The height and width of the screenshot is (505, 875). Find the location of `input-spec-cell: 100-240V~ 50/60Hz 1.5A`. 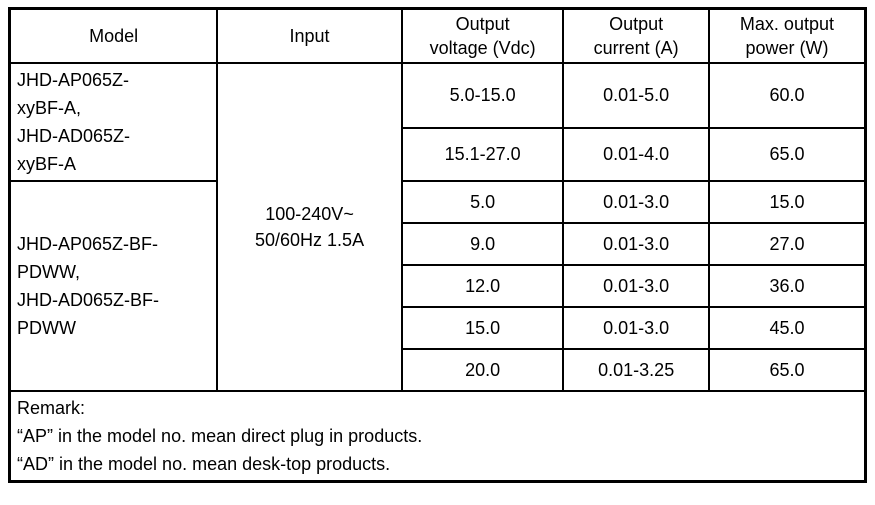

input-spec-cell: 100-240V~ 50/60Hz 1.5A is located at coordinates (309, 227).